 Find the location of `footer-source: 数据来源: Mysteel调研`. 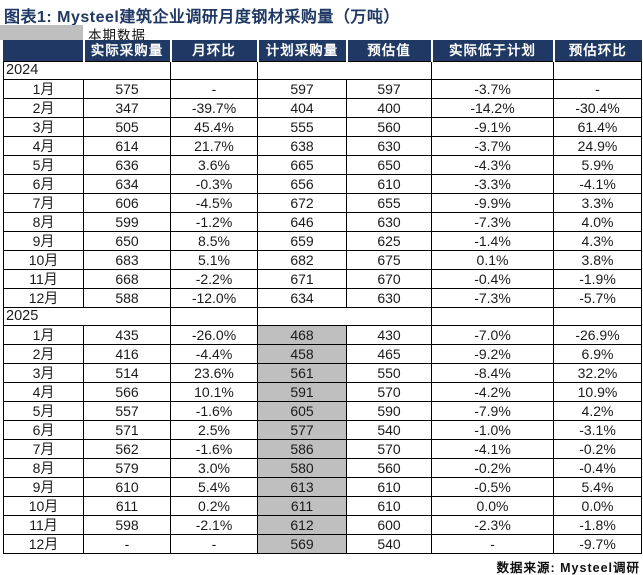

footer-source: 数据来源: Mysteel调研 is located at coordinates (568, 568).